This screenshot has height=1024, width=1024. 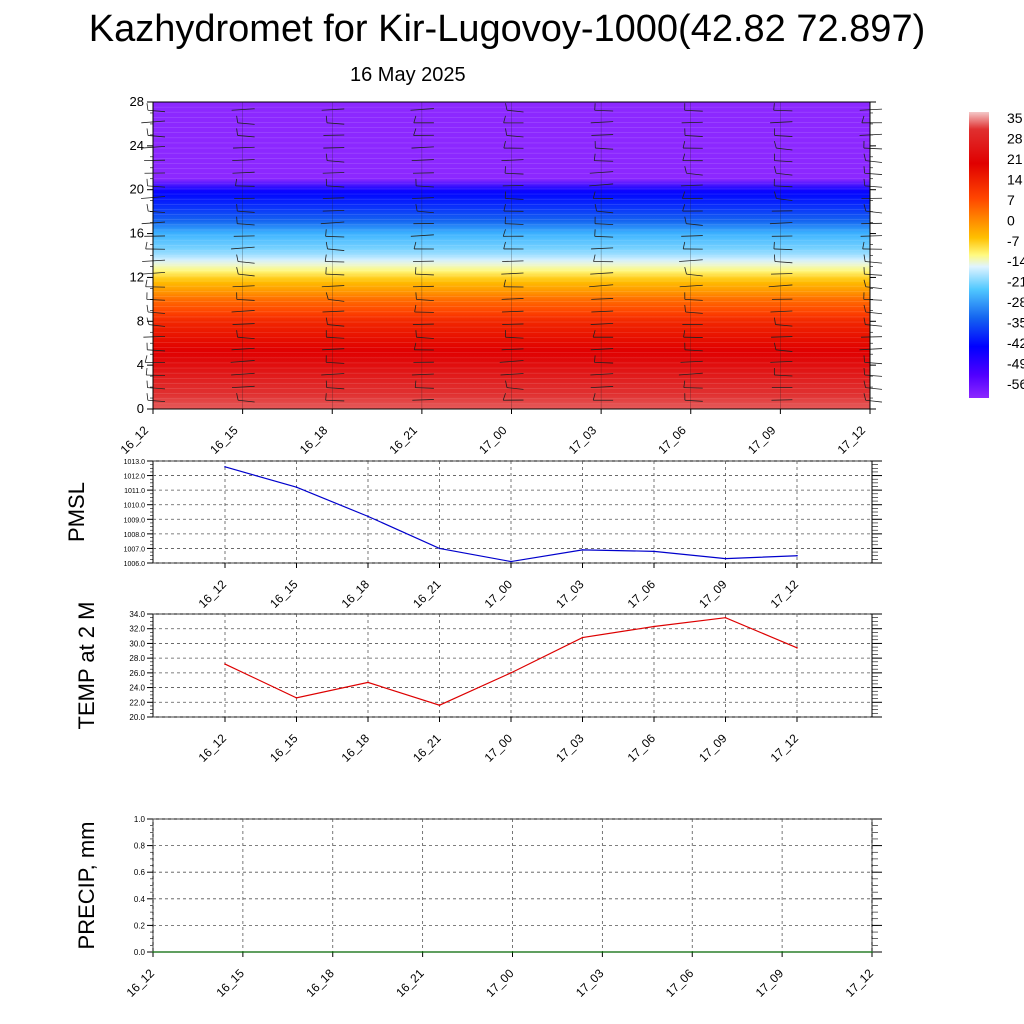 I want to click on chart-date: 16 May 2025, so click(x=408, y=75).